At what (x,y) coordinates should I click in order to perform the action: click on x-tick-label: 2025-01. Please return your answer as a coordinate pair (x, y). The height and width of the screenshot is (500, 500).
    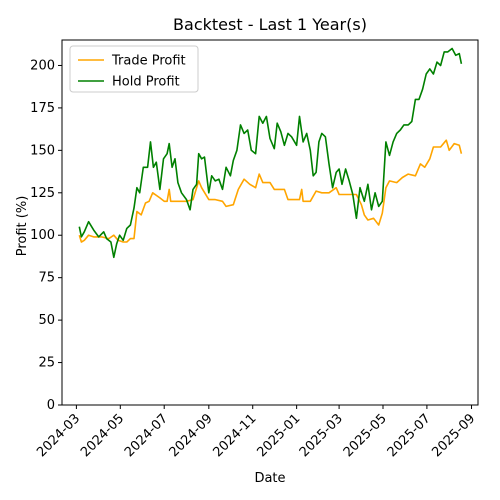
    Looking at the image, I should click on (278, 435).